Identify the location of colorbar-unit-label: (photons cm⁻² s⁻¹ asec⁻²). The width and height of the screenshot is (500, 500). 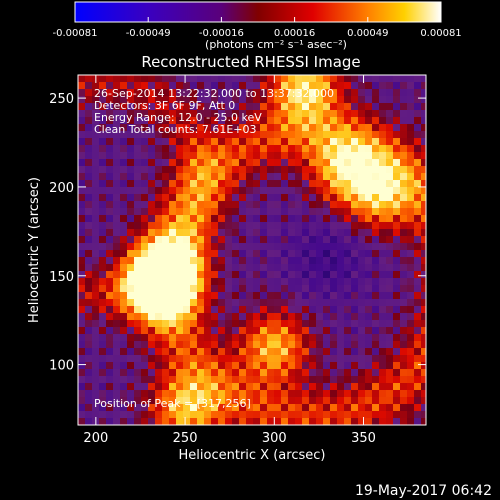
(276, 44).